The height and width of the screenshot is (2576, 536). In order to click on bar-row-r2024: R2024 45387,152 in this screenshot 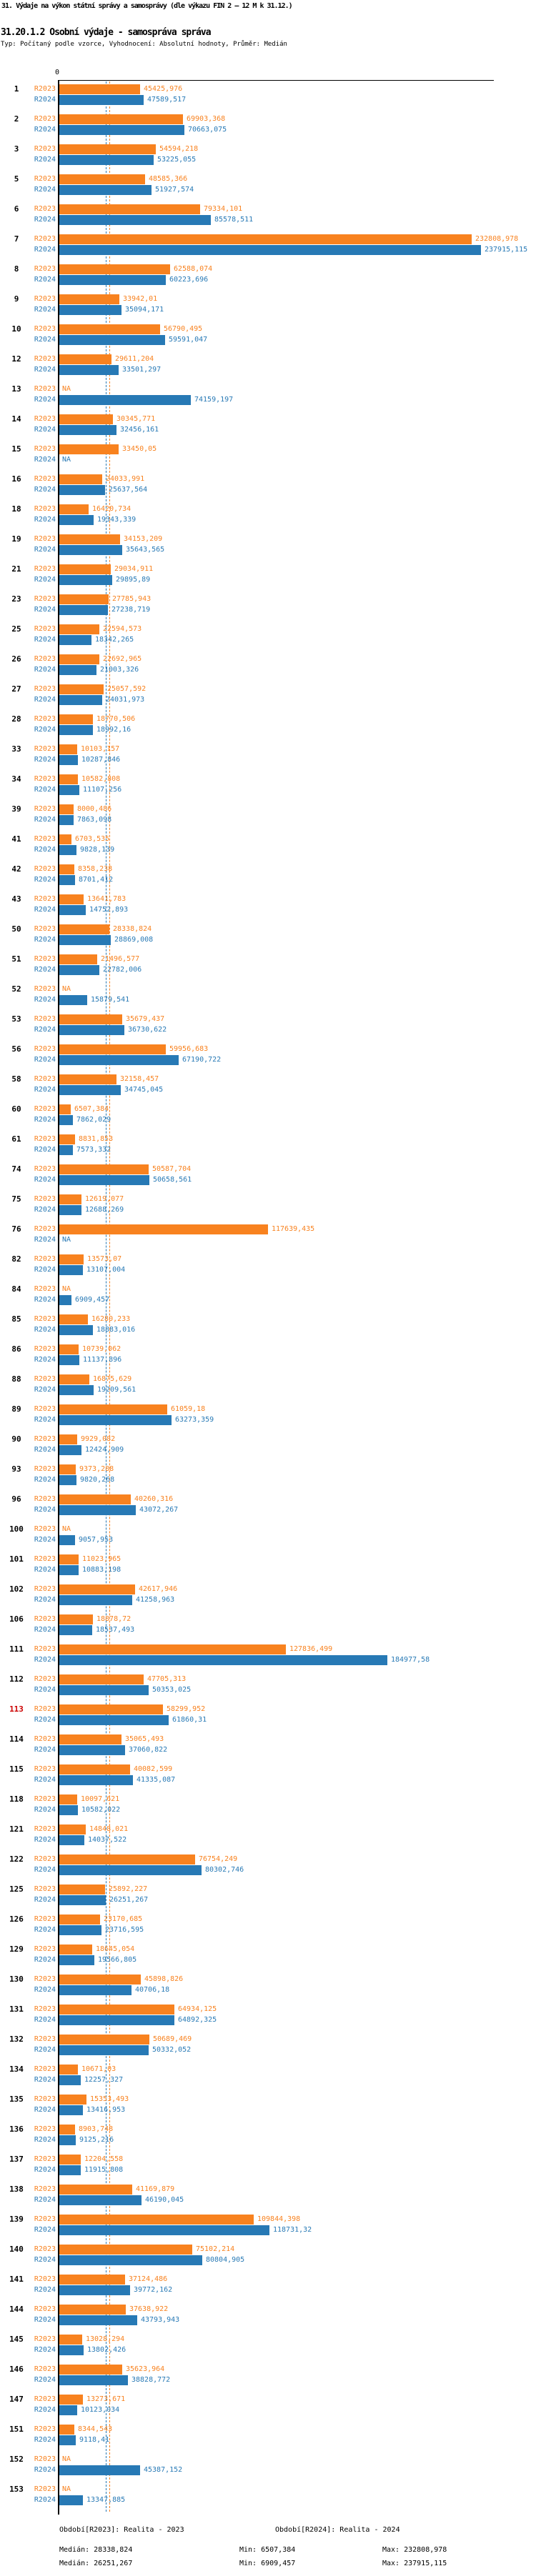, I will do `click(268, 2470)`.